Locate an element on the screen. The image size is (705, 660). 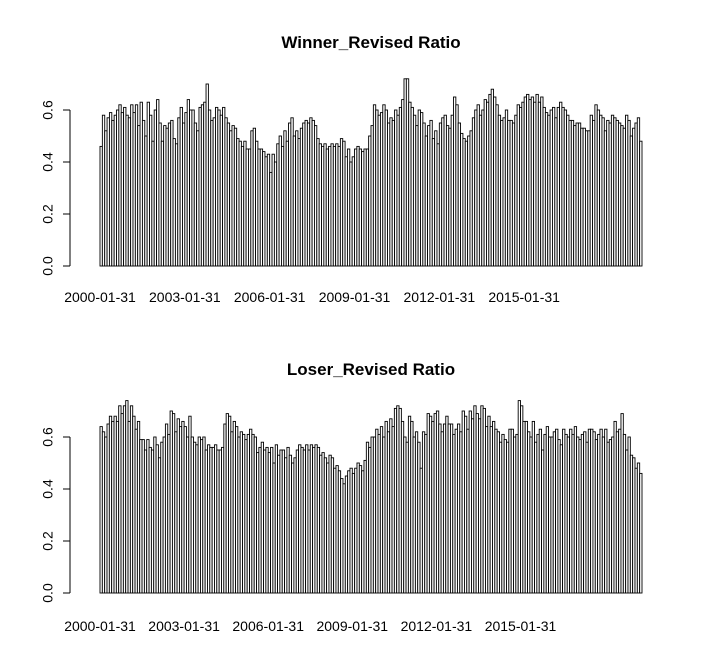
chart-title: Loser_Revised Ratio is located at coordinates (371, 369).